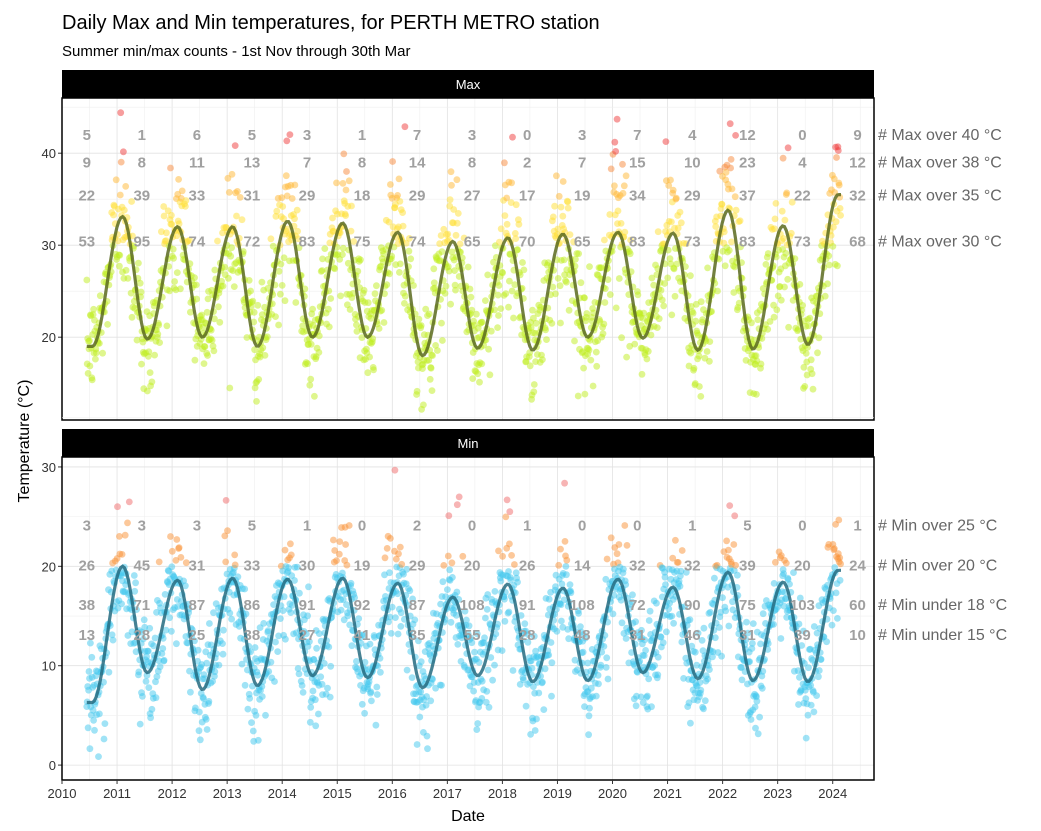  What do you see at coordinates (527, 163) in the screenshot?
I see `count-label: 2` at bounding box center [527, 163].